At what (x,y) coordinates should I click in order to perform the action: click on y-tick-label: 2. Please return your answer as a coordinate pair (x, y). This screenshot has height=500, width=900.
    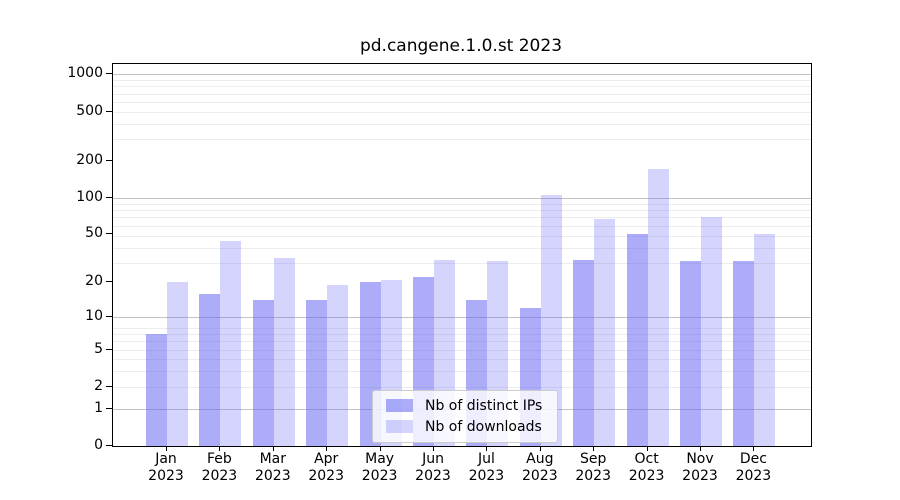
    Looking at the image, I should click on (98, 385).